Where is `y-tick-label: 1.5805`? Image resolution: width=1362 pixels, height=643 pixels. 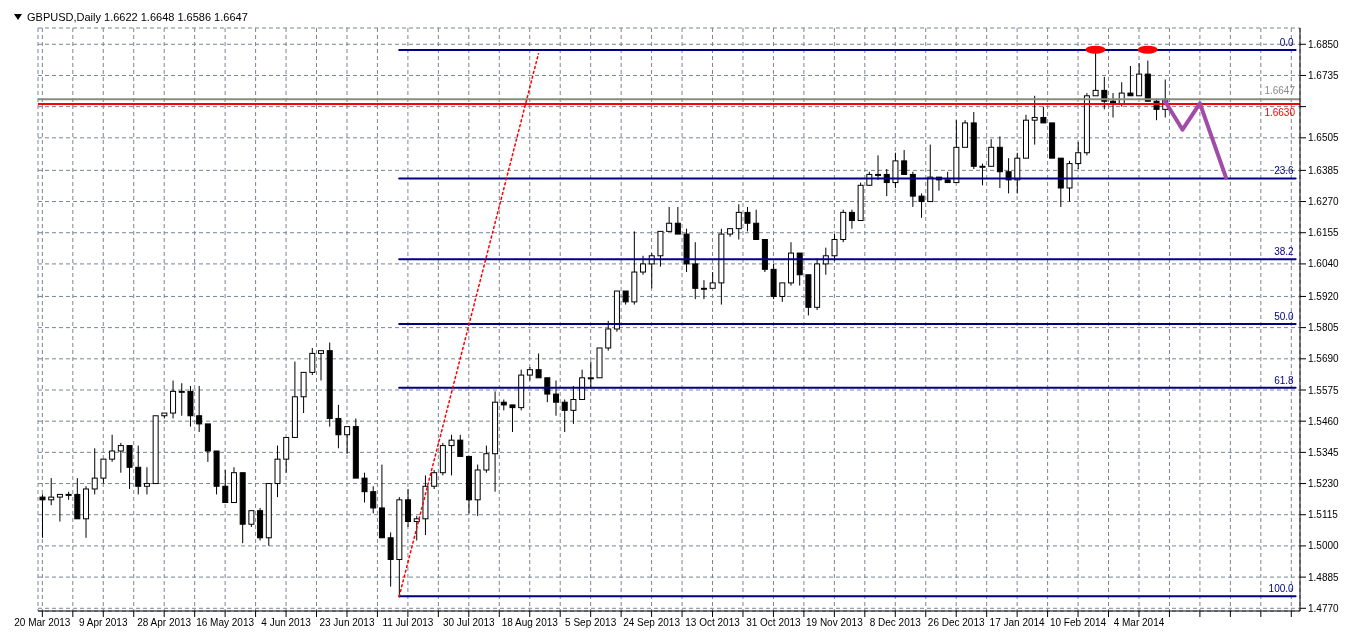
y-tick-label: 1.5805 is located at coordinates (1324, 328).